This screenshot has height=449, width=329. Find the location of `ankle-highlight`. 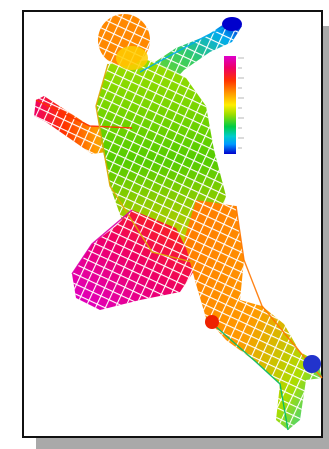

ankle-highlight is located at coordinates (312, 364).